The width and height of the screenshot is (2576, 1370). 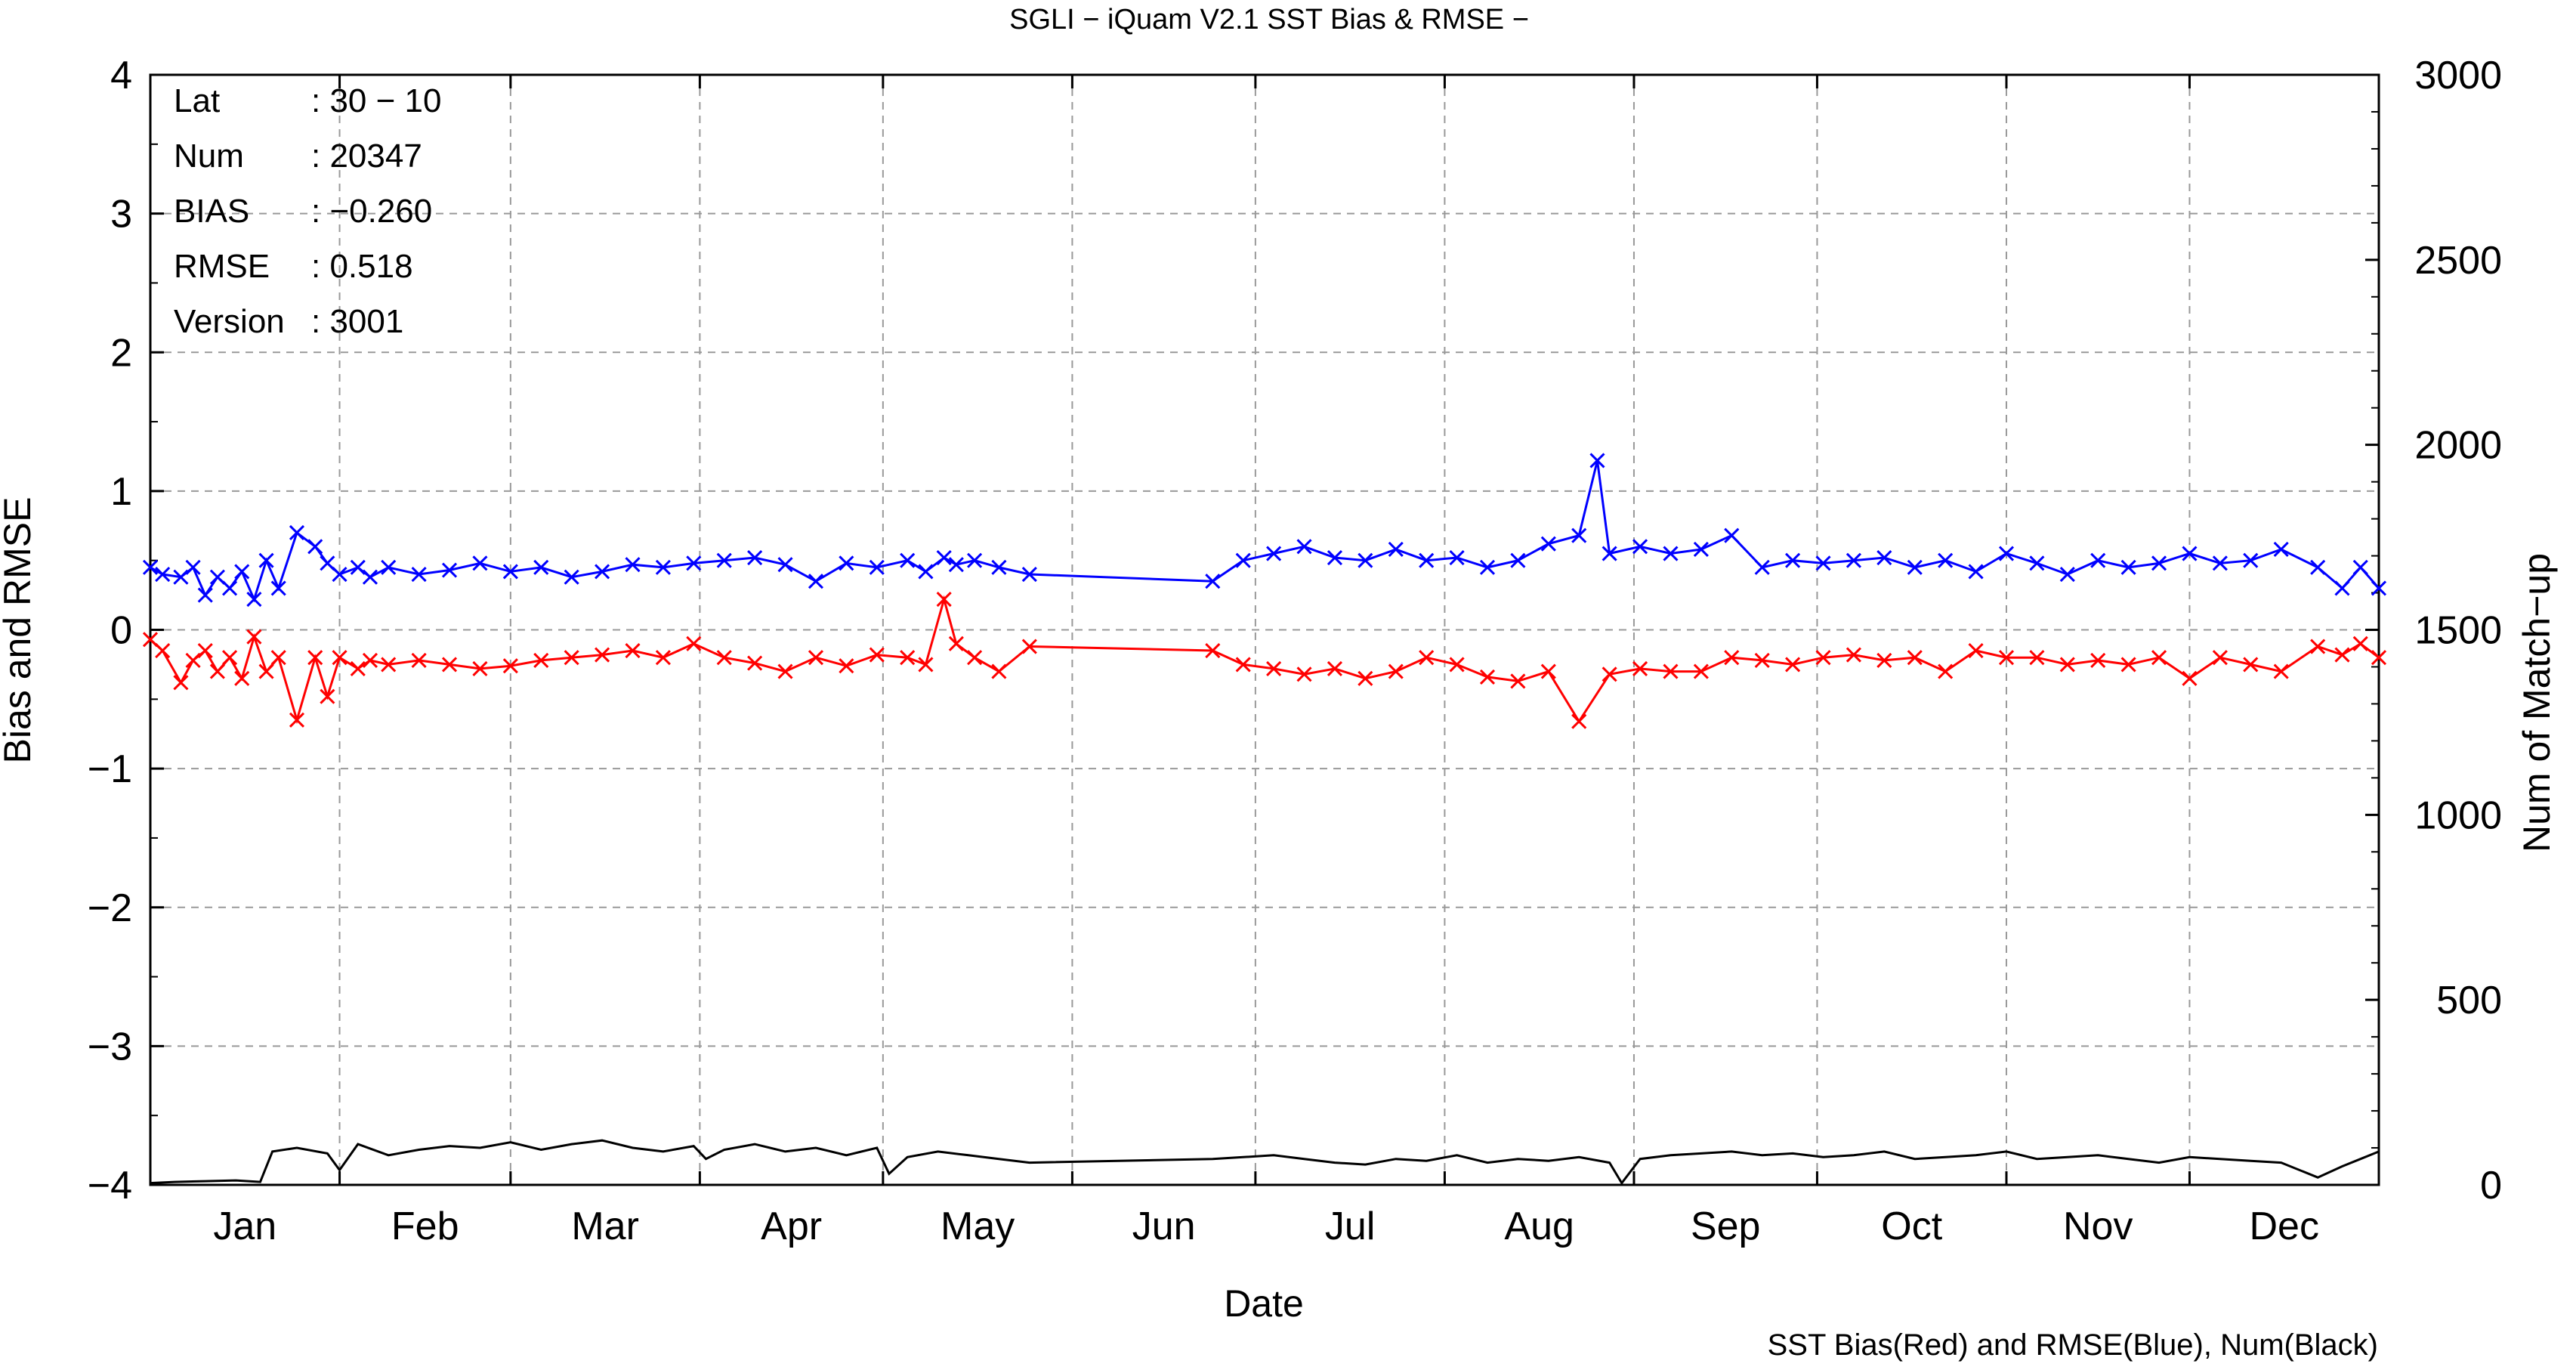 What do you see at coordinates (791, 1226) in the screenshot?
I see `x-tick-label: Apr` at bounding box center [791, 1226].